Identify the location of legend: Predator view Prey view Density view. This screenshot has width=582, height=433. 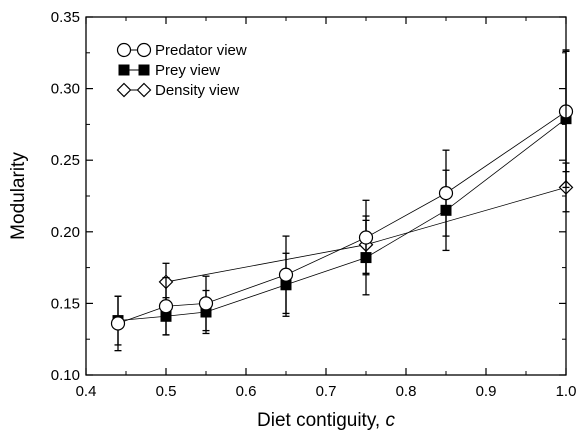
(181, 70).